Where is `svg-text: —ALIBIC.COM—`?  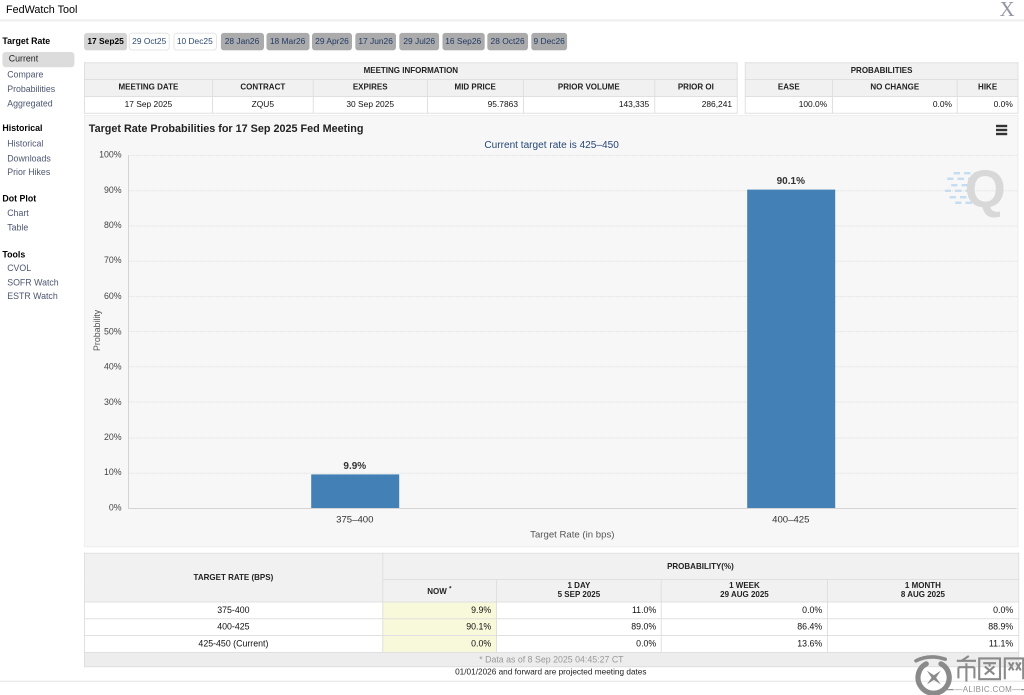
svg-text: —ALIBIC.COM— is located at coordinates (987, 689).